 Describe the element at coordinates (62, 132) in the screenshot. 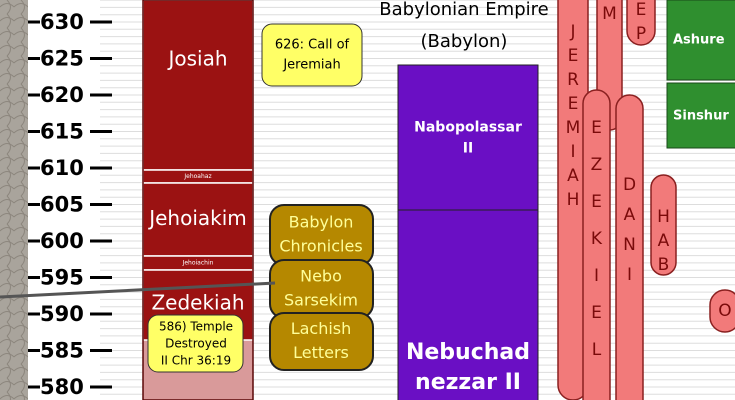

I see `year-label: 615` at that location.